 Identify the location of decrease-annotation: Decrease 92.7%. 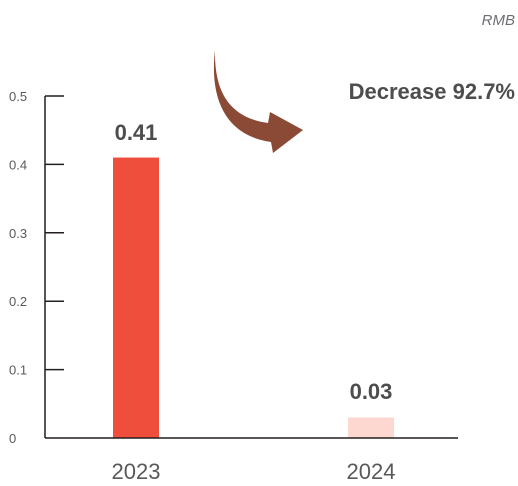
(432, 91).